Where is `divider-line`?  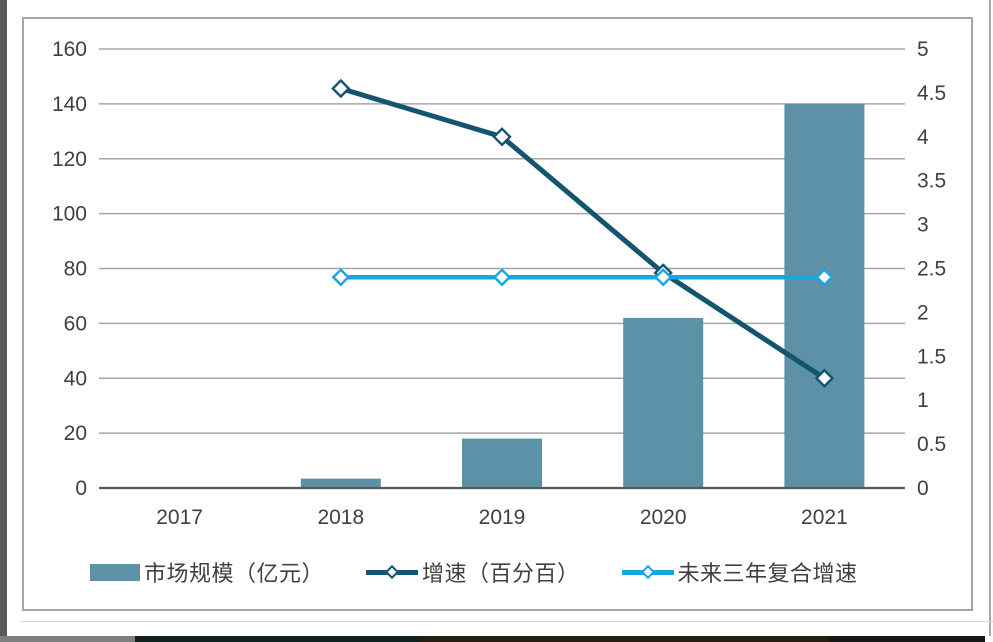 divider-line is located at coordinates (506, 621).